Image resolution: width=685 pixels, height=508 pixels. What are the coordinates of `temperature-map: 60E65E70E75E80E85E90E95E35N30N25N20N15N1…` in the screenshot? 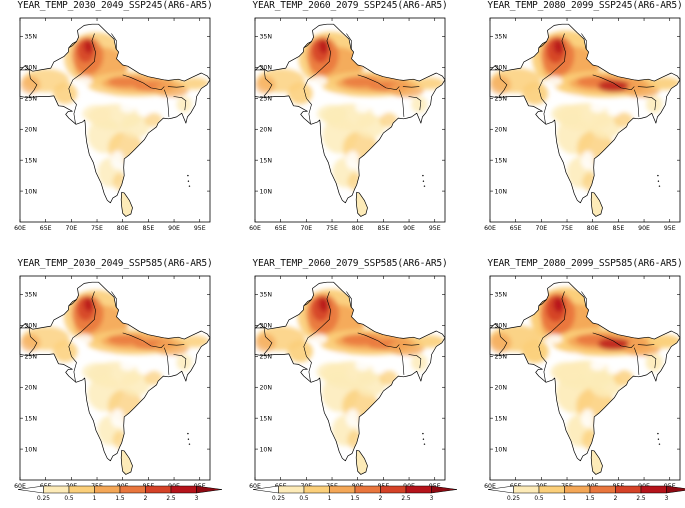 It's located at (115, 375).